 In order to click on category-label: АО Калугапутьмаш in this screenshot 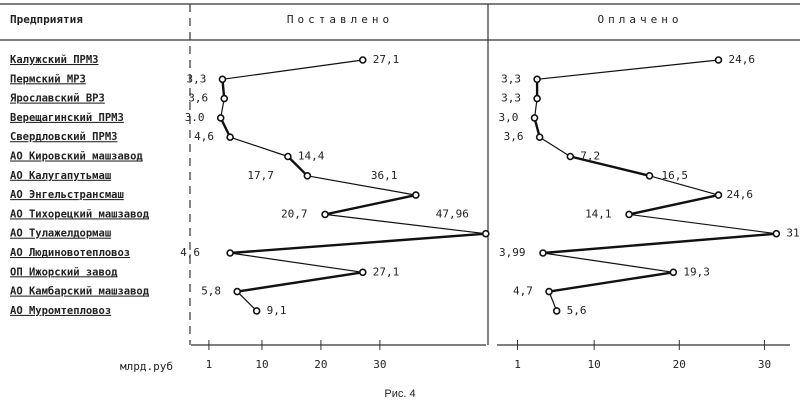, I will do `click(60, 176)`.